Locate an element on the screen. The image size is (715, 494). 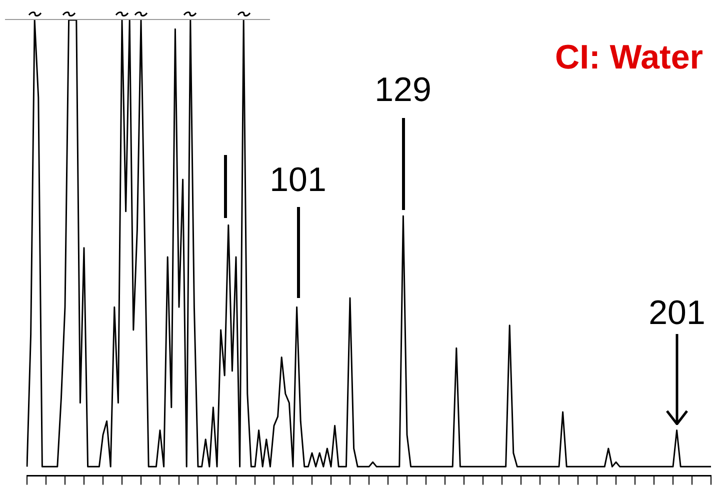
text: CI: Water is located at coordinates (629, 57).